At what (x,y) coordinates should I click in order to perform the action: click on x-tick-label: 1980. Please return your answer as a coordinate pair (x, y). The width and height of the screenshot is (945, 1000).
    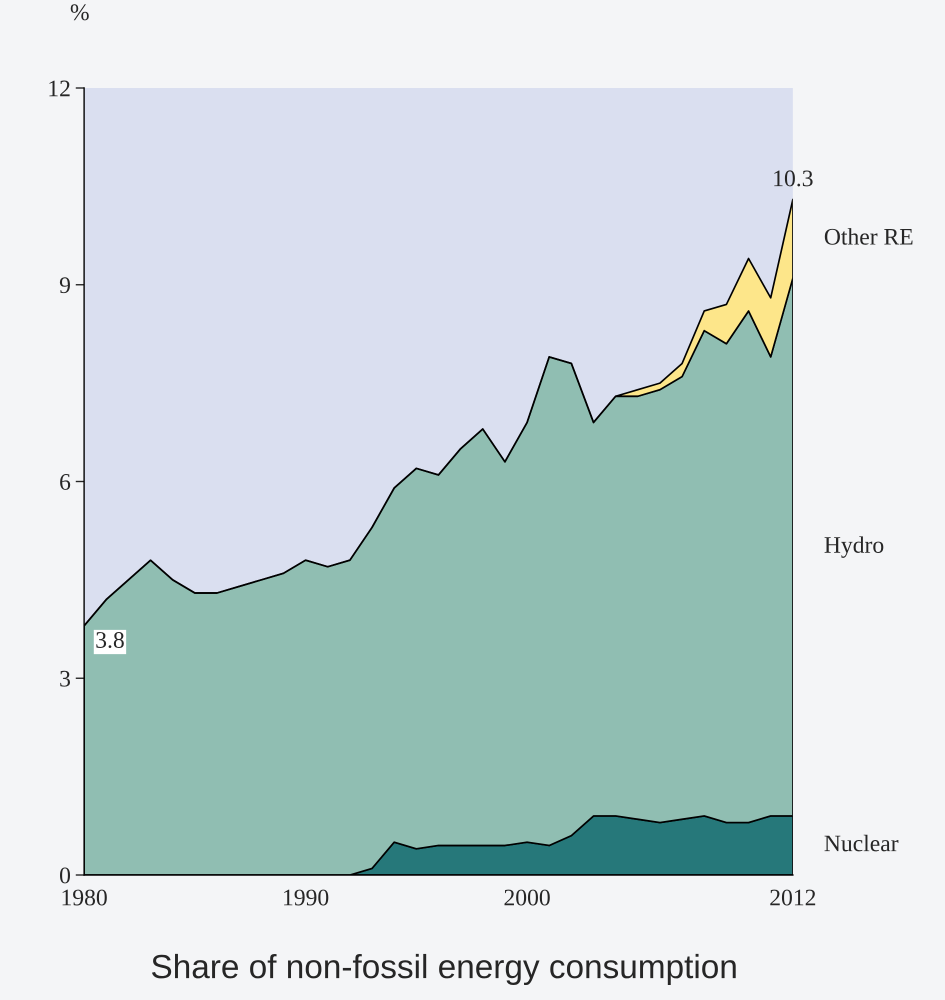
    Looking at the image, I should click on (84, 898).